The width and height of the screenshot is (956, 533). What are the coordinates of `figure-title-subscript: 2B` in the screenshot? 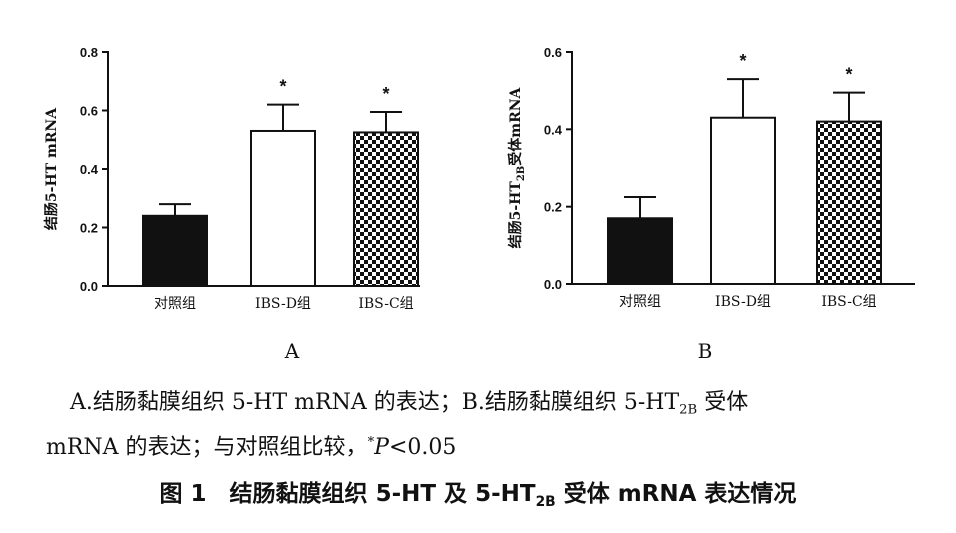 It's located at (545, 501).